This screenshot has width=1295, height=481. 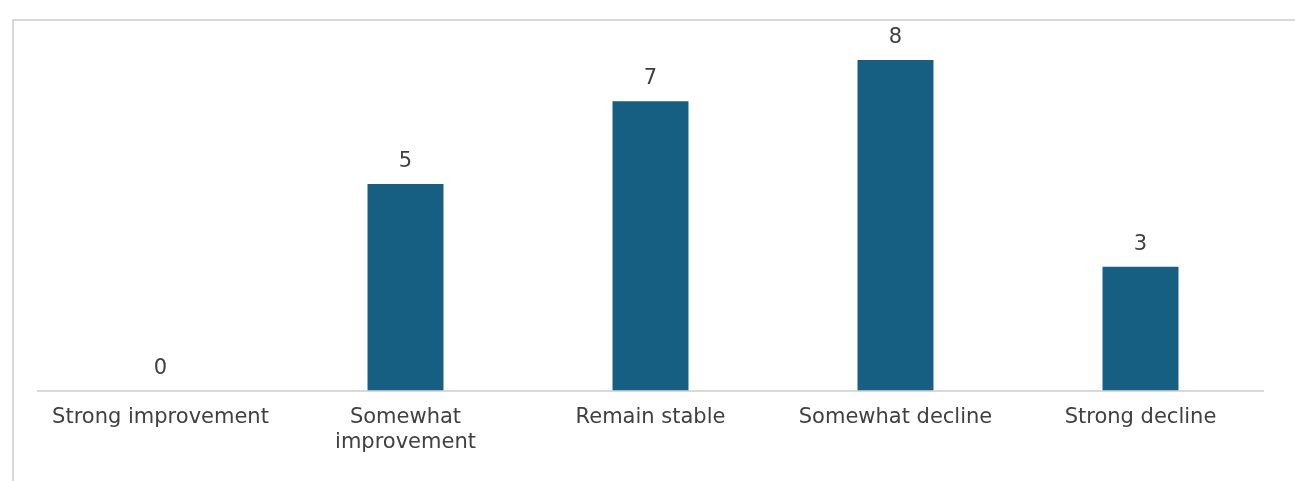 I want to click on data-label: 7, so click(x=650, y=77).